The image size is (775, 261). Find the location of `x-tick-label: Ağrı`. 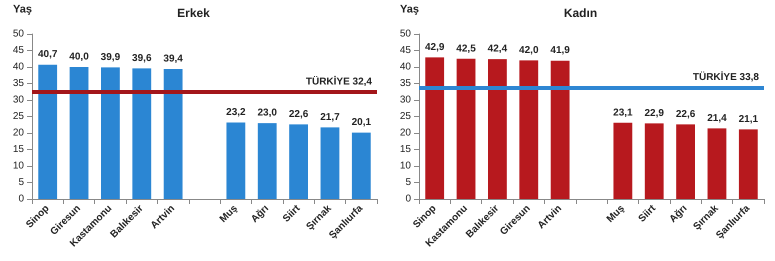

x-tick-label: Ağrı is located at coordinates (679, 214).